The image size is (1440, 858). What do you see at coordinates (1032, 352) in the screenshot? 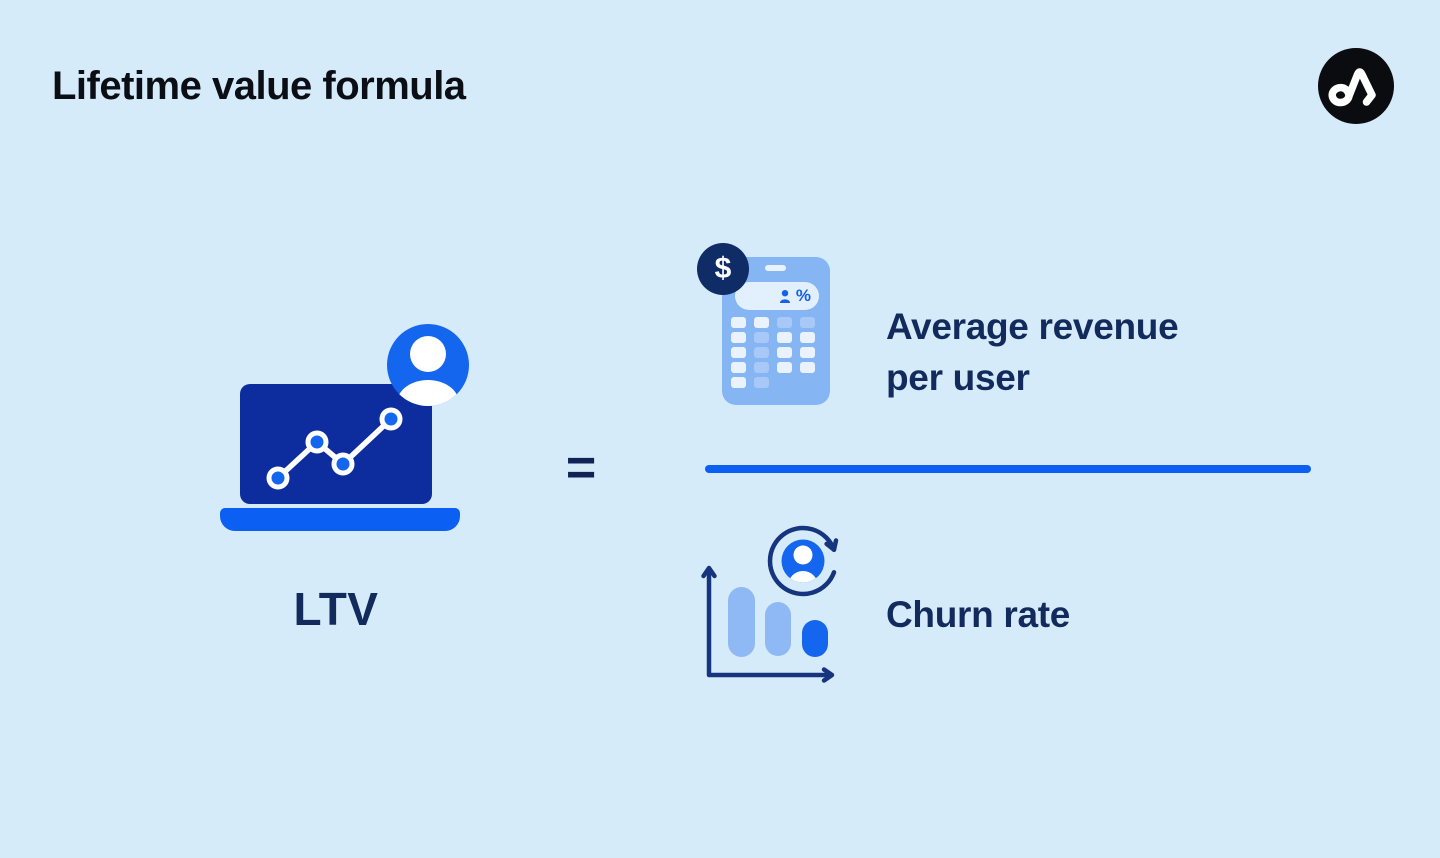
I see `numerator-label: Average revenue per user` at bounding box center [1032, 352].